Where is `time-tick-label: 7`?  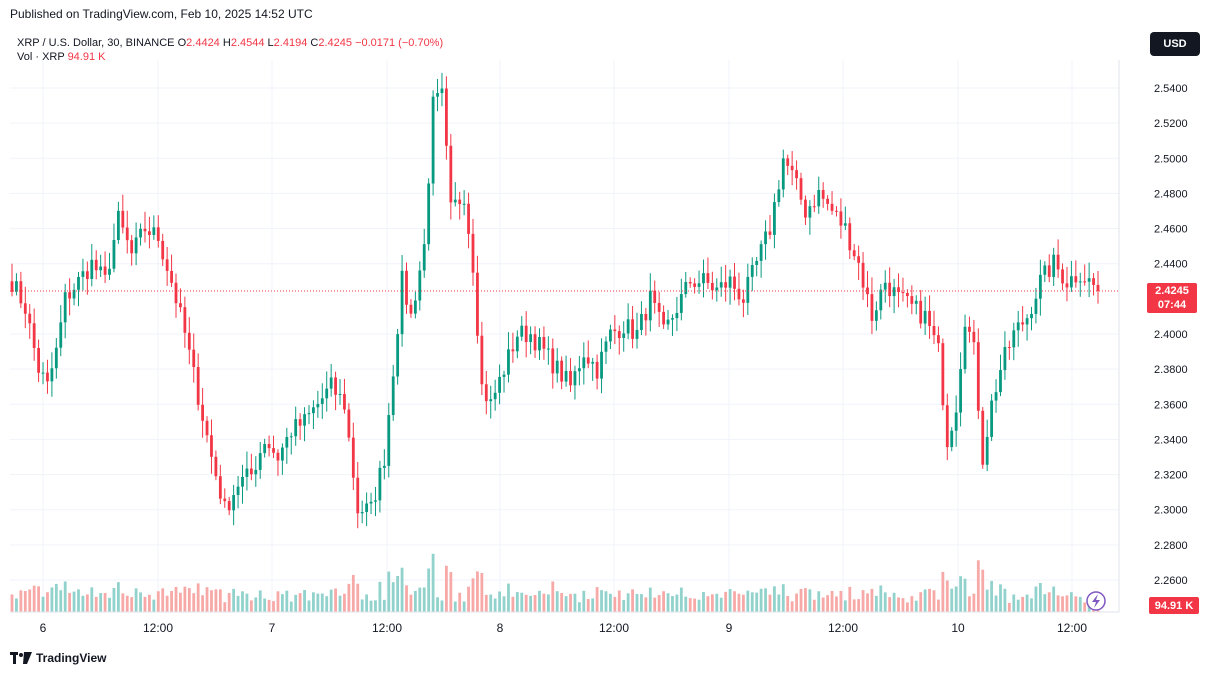 time-tick-label: 7 is located at coordinates (272, 628).